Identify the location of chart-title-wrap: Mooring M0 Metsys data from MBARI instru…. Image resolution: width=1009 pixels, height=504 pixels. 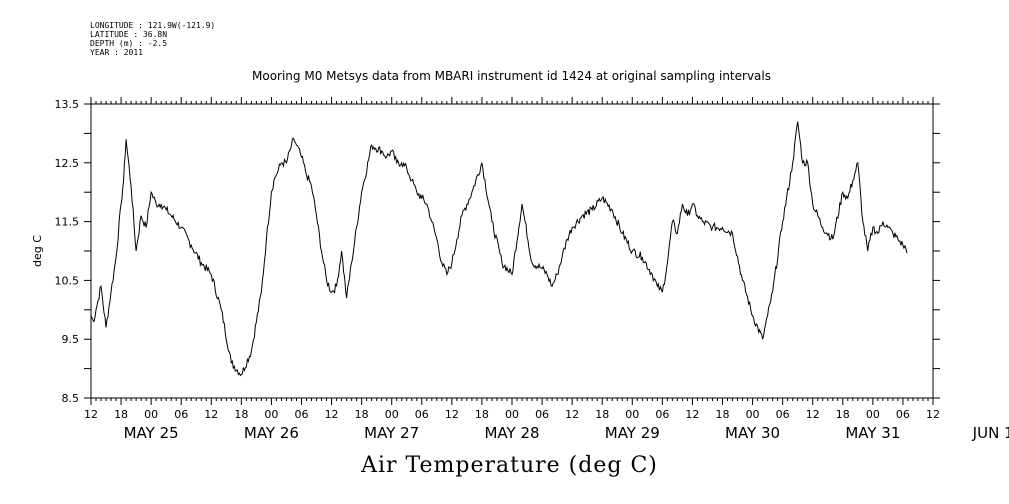
(504, 76).